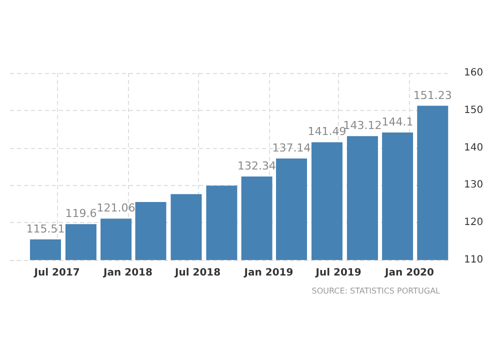  Describe the element at coordinates (474, 185) in the screenshot. I see `y-tick-label: 130` at that location.